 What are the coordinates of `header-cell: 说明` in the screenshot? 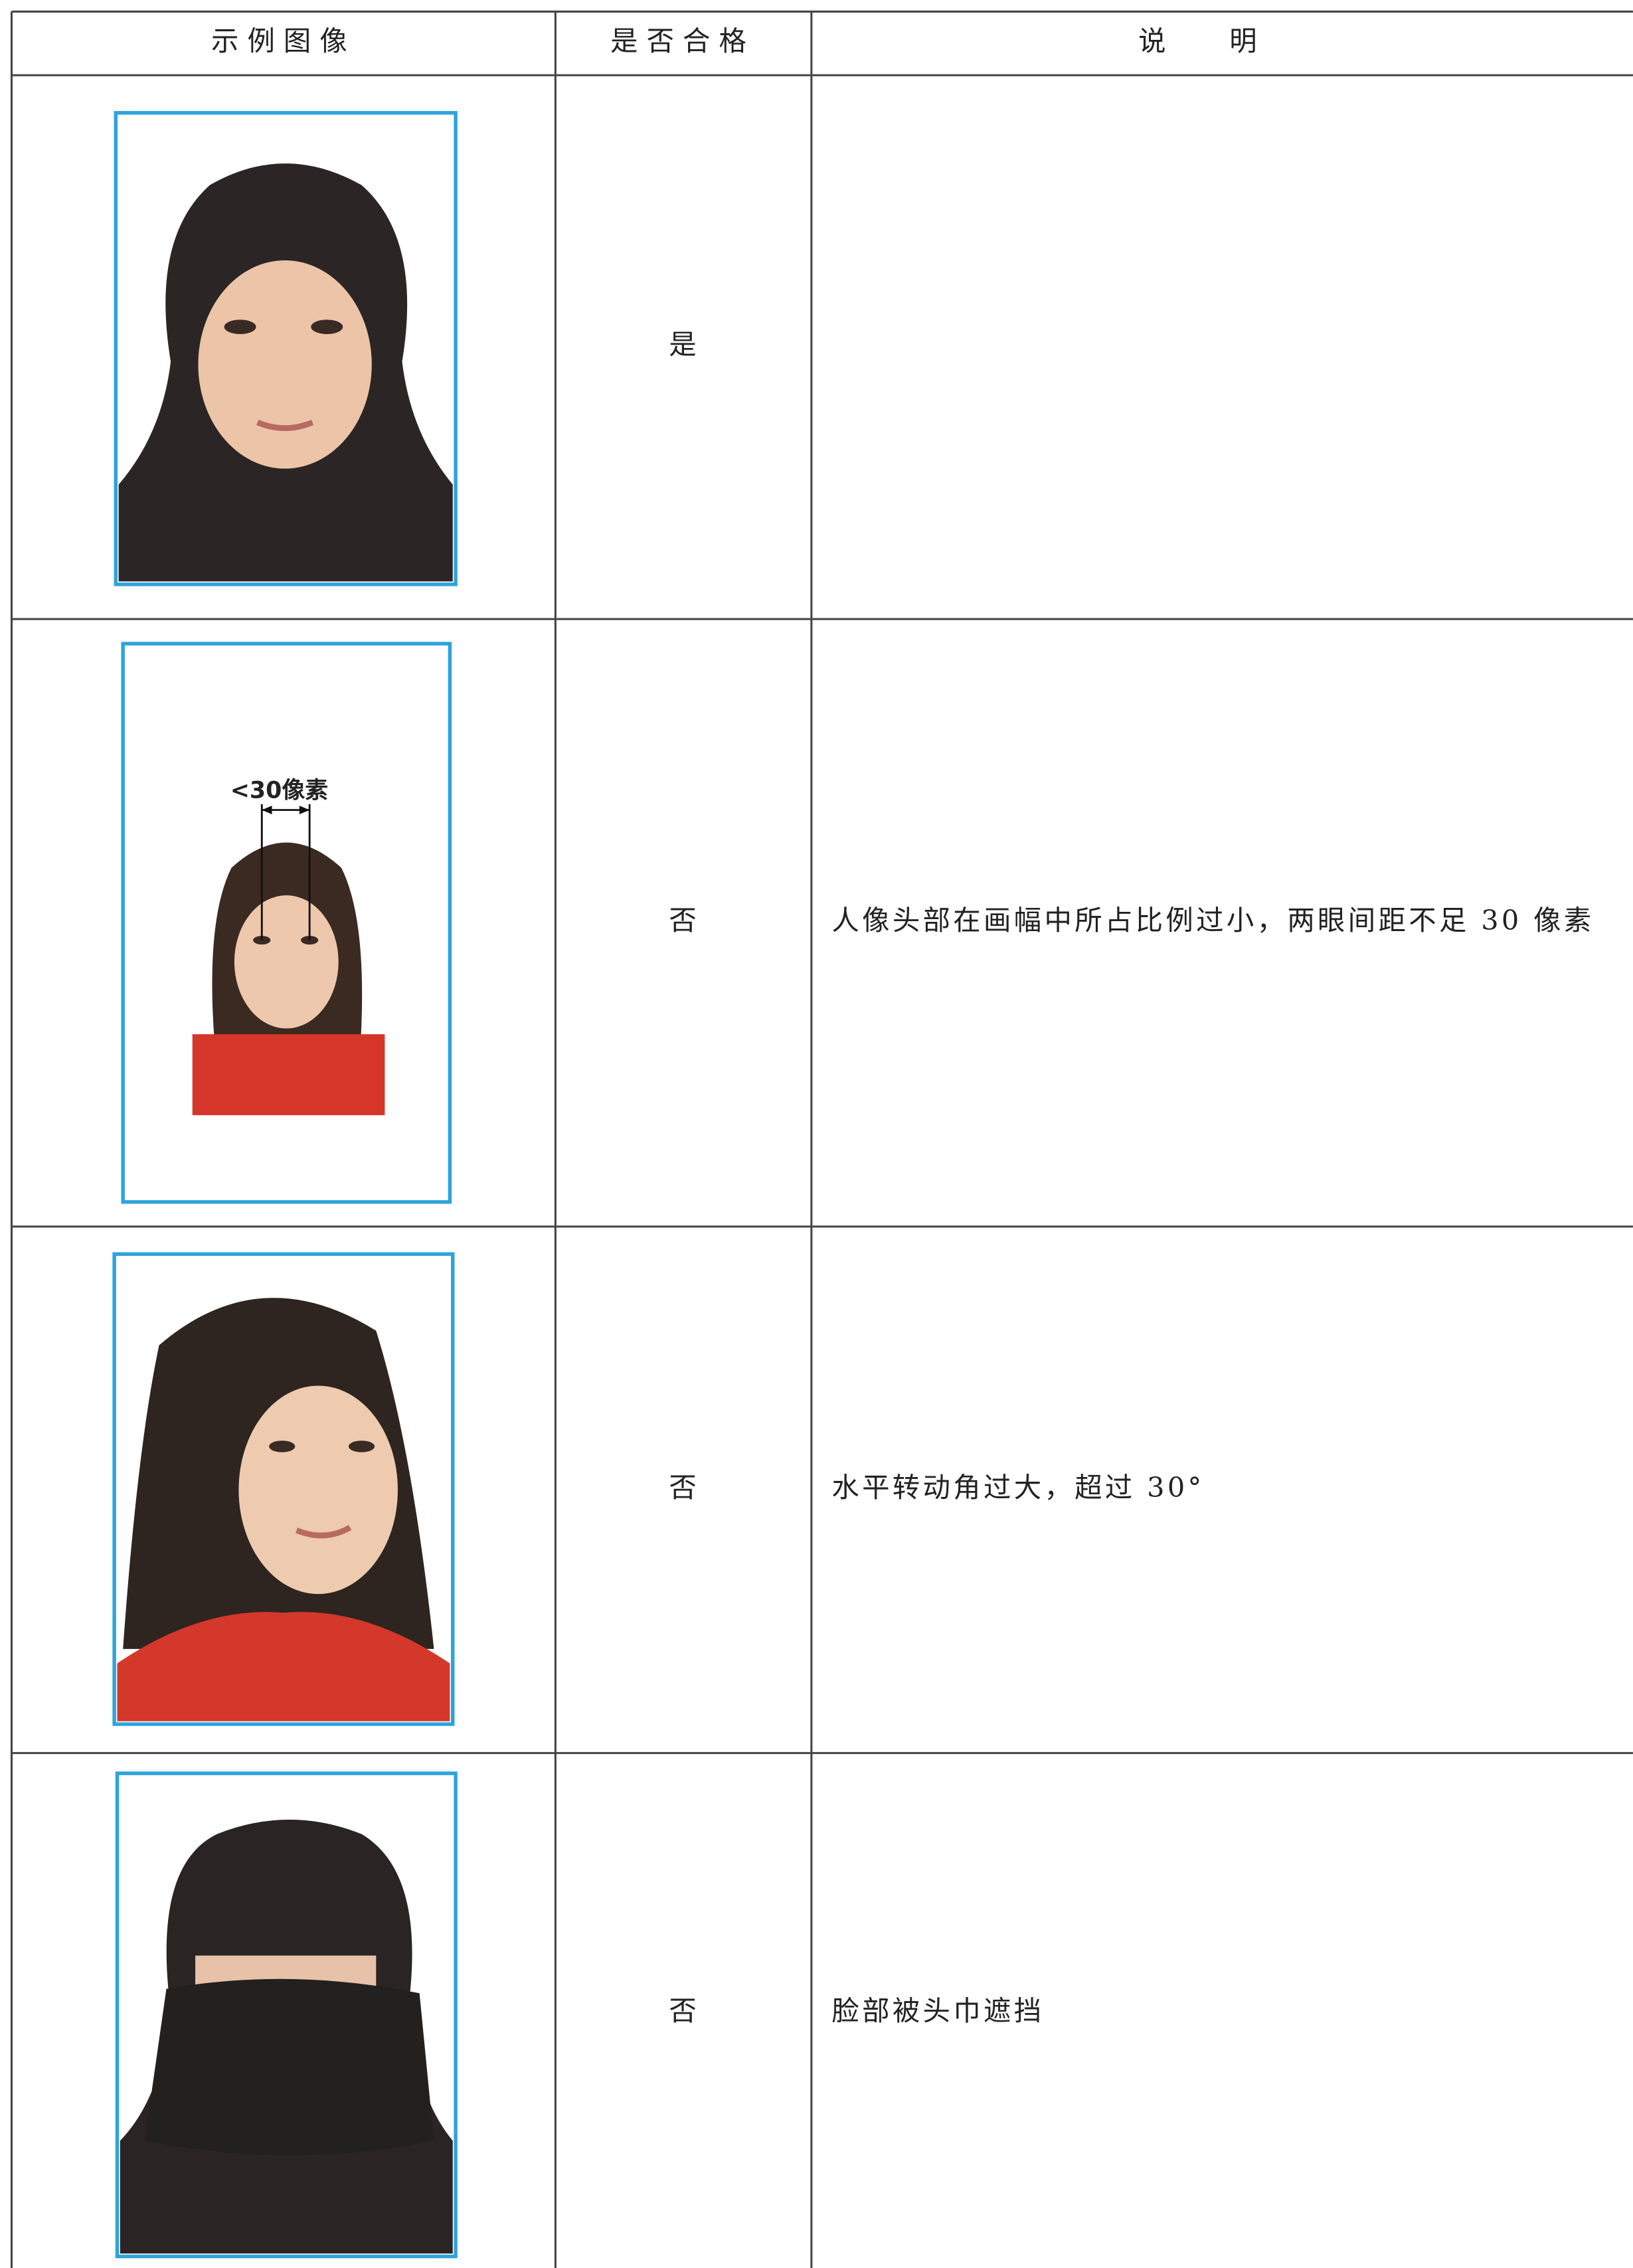 It's located at (1229, 41).